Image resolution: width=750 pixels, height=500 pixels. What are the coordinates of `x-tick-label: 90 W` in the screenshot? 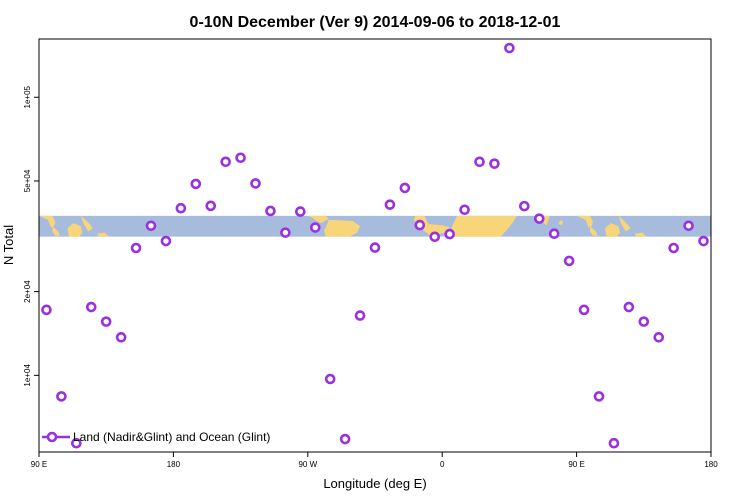 It's located at (307, 464).